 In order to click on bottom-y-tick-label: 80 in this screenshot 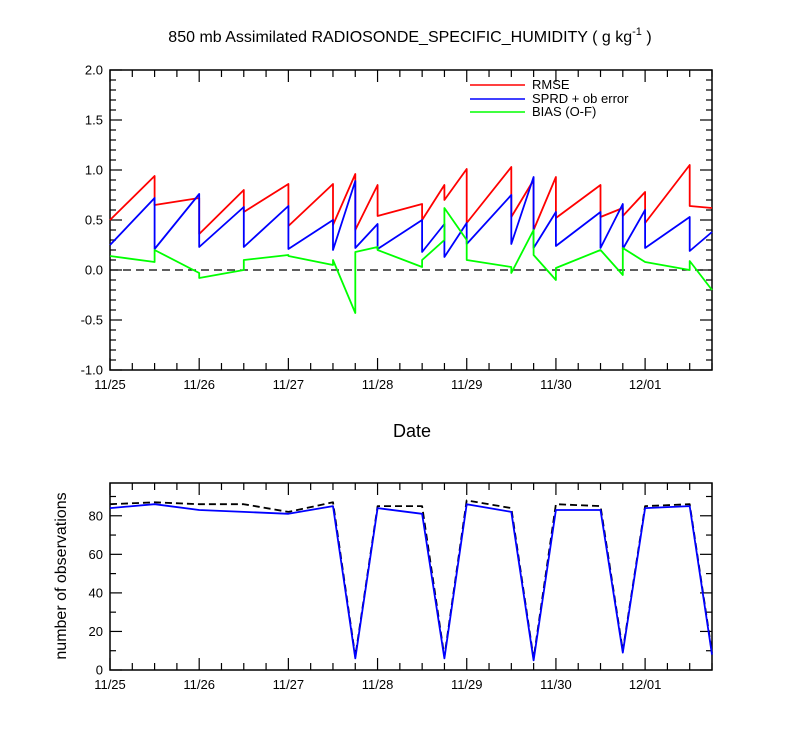, I will do `click(96, 515)`.